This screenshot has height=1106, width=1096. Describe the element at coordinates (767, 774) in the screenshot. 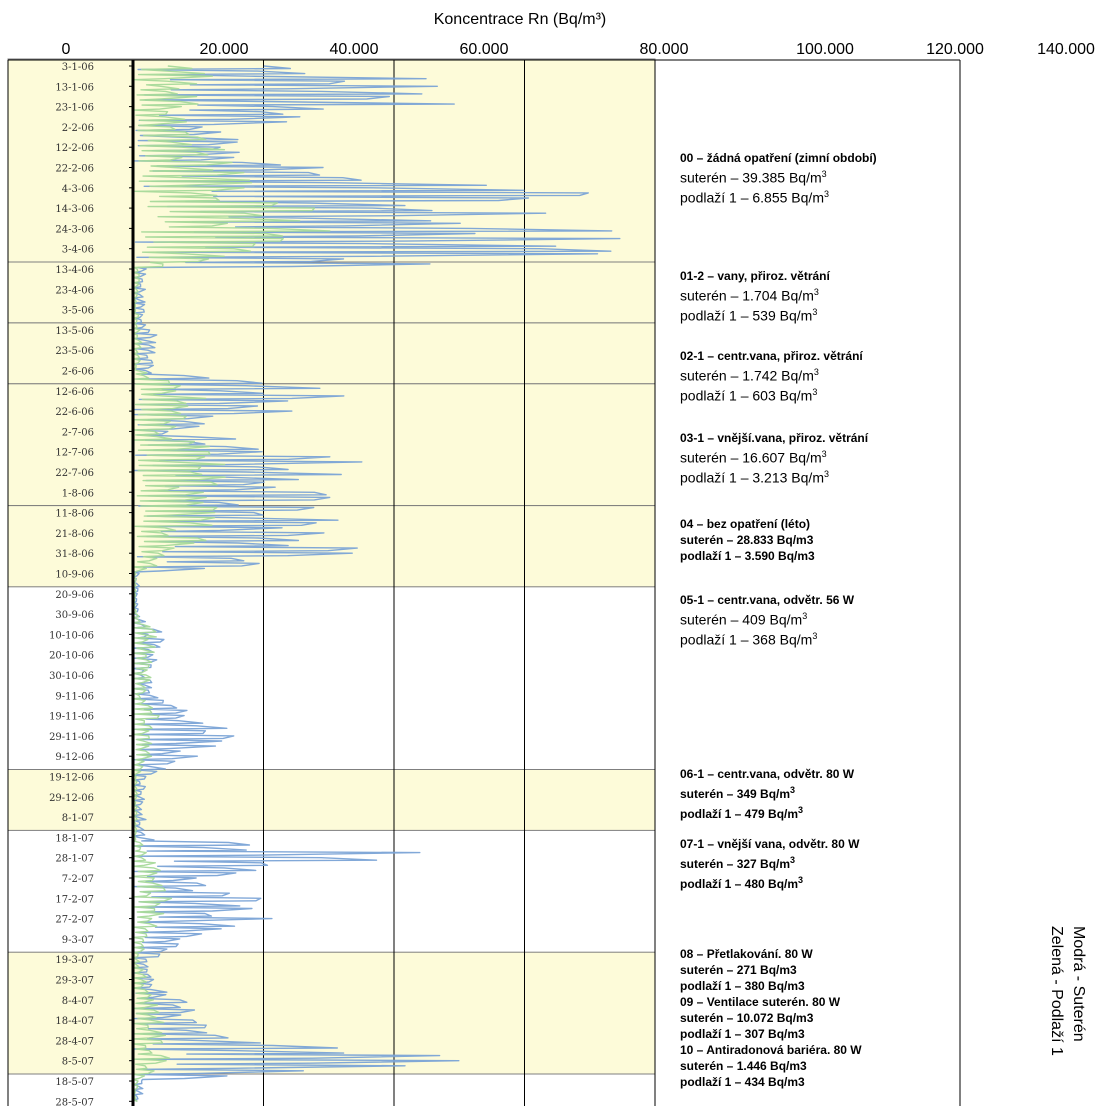

I see `annotation-line: 06-1 – centr.vana, odvětr. 80 W` at that location.